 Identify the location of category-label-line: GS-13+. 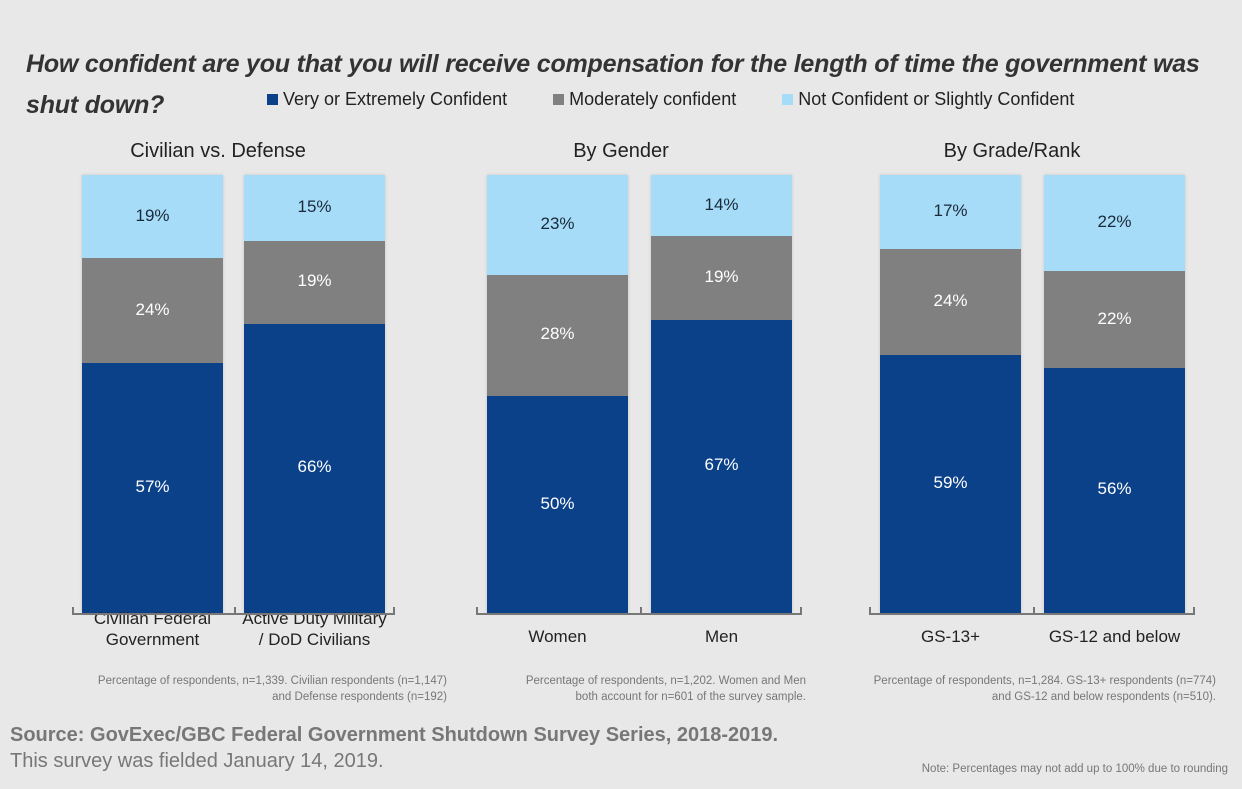
(950, 636).